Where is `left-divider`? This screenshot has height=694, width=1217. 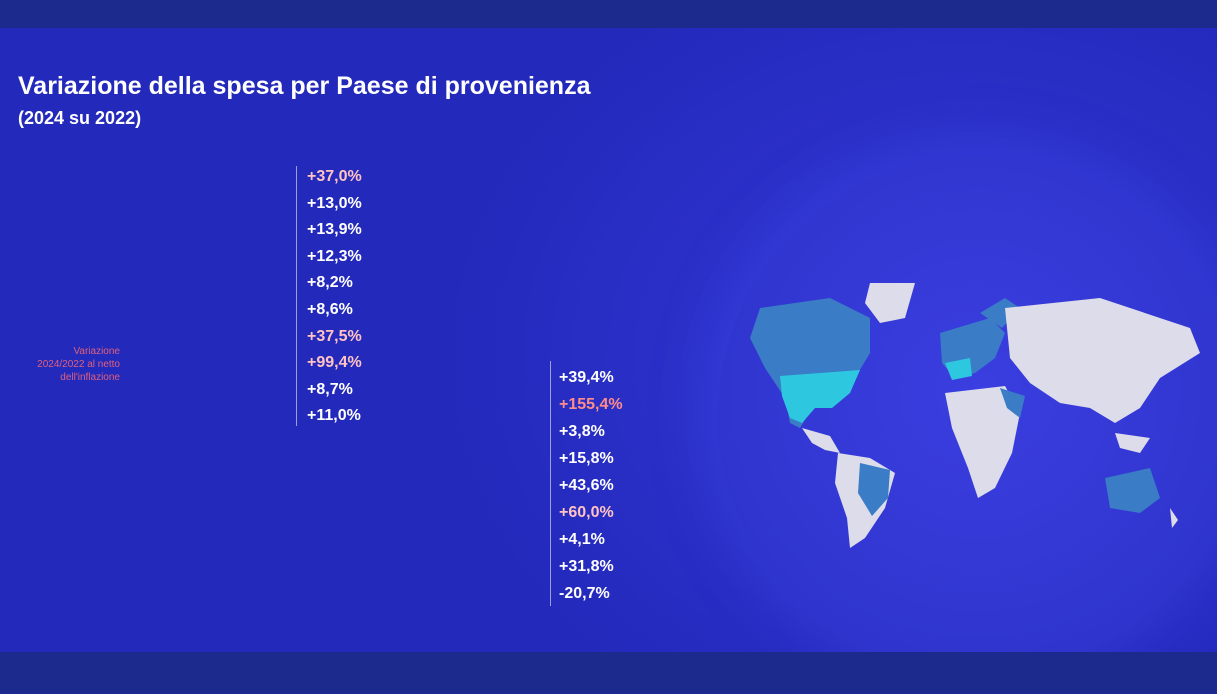 left-divider is located at coordinates (296, 296).